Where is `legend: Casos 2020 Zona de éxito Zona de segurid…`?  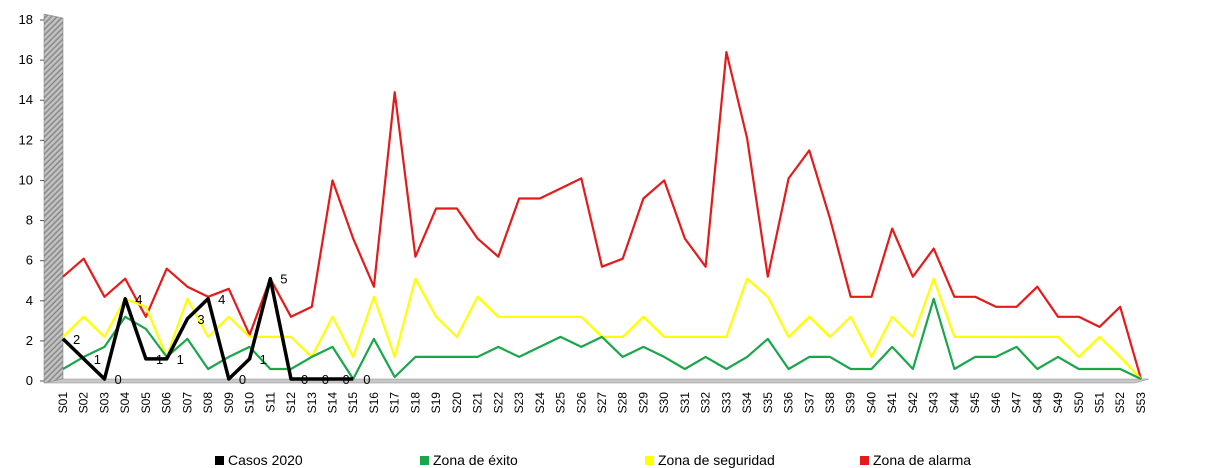 legend: Casos 2020 Zona de éxito Zona de segurid… is located at coordinates (606, 460).